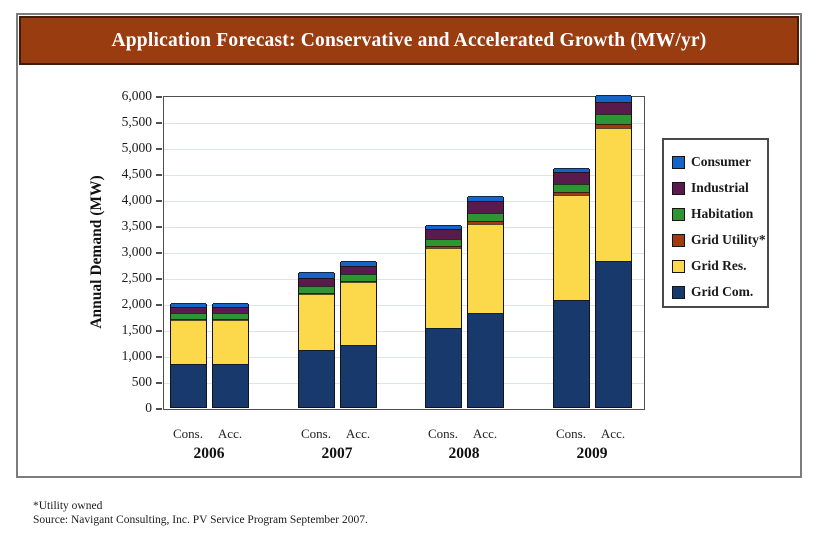 The width and height of the screenshot is (827, 544). Describe the element at coordinates (316, 339) in the screenshot. I see `stacked-bar-2007-cons` at that location.